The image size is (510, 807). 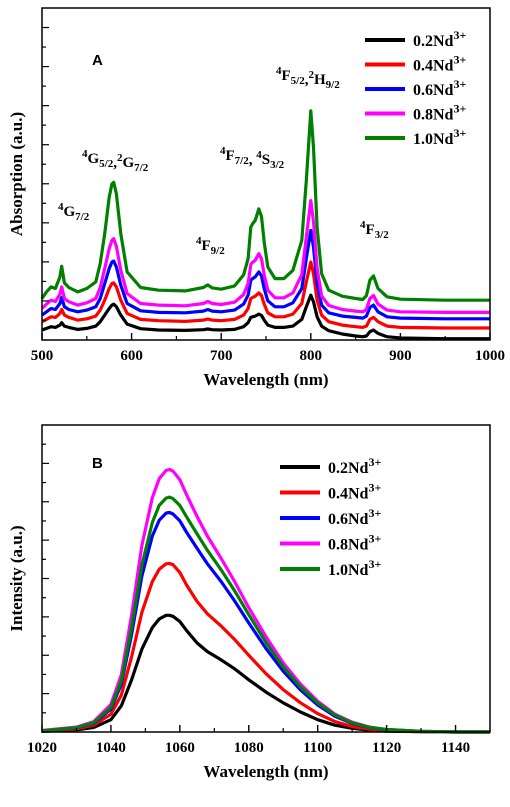 What do you see at coordinates (74, 212) in the screenshot?
I see `peak-annotation: 4G7/2` at bounding box center [74, 212].